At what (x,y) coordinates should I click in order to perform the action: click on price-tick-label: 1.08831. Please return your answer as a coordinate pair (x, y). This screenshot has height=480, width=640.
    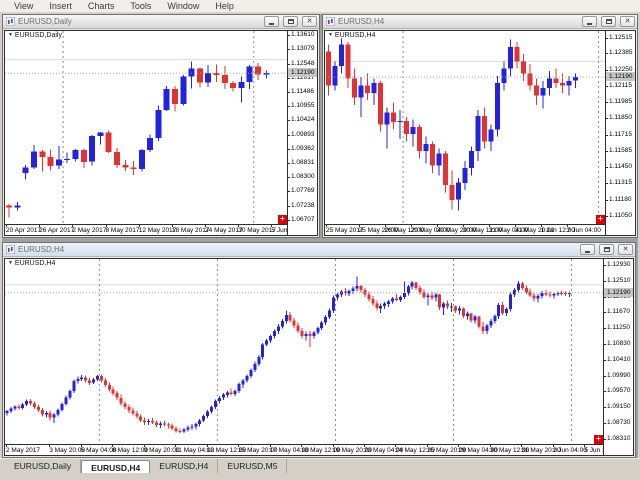
    Looking at the image, I should click on (301, 163).